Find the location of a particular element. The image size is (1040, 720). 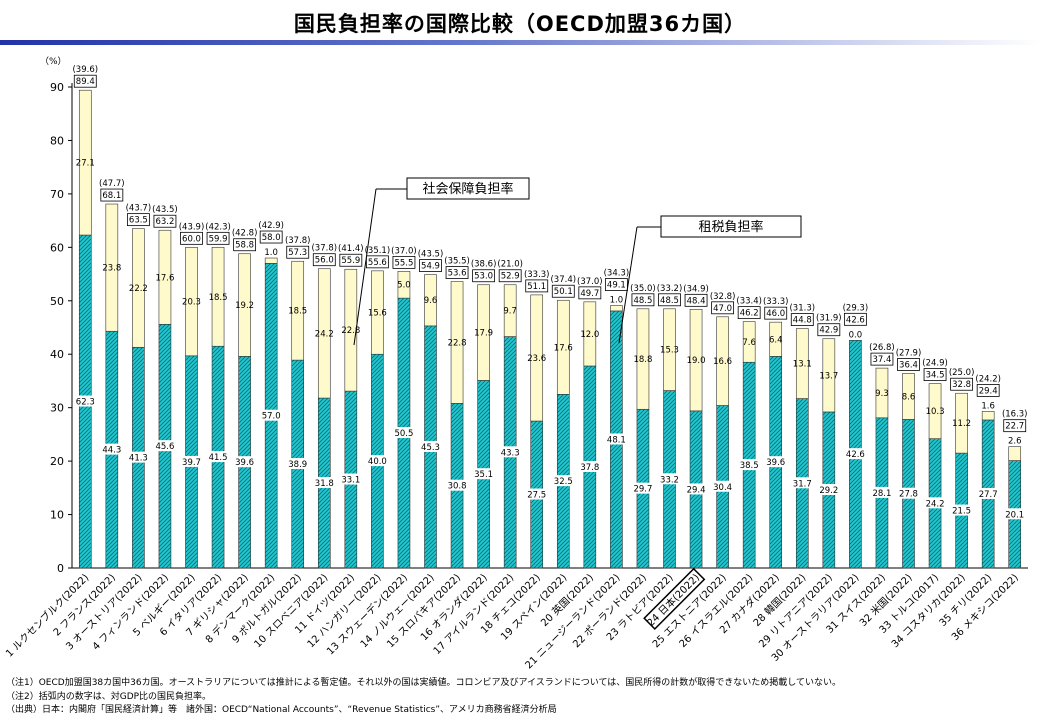

social-value-label: 18.8 is located at coordinates (642, 360).